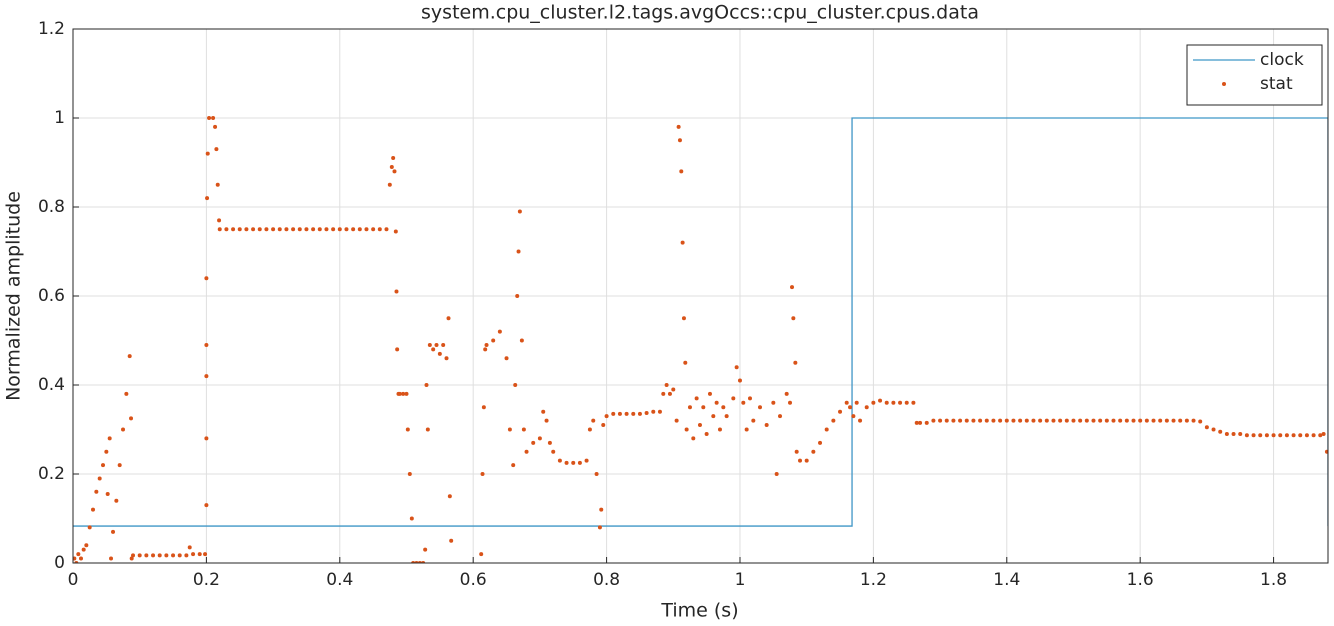  What do you see at coordinates (1254, 75) in the screenshot?
I see `legend-box` at bounding box center [1254, 75].